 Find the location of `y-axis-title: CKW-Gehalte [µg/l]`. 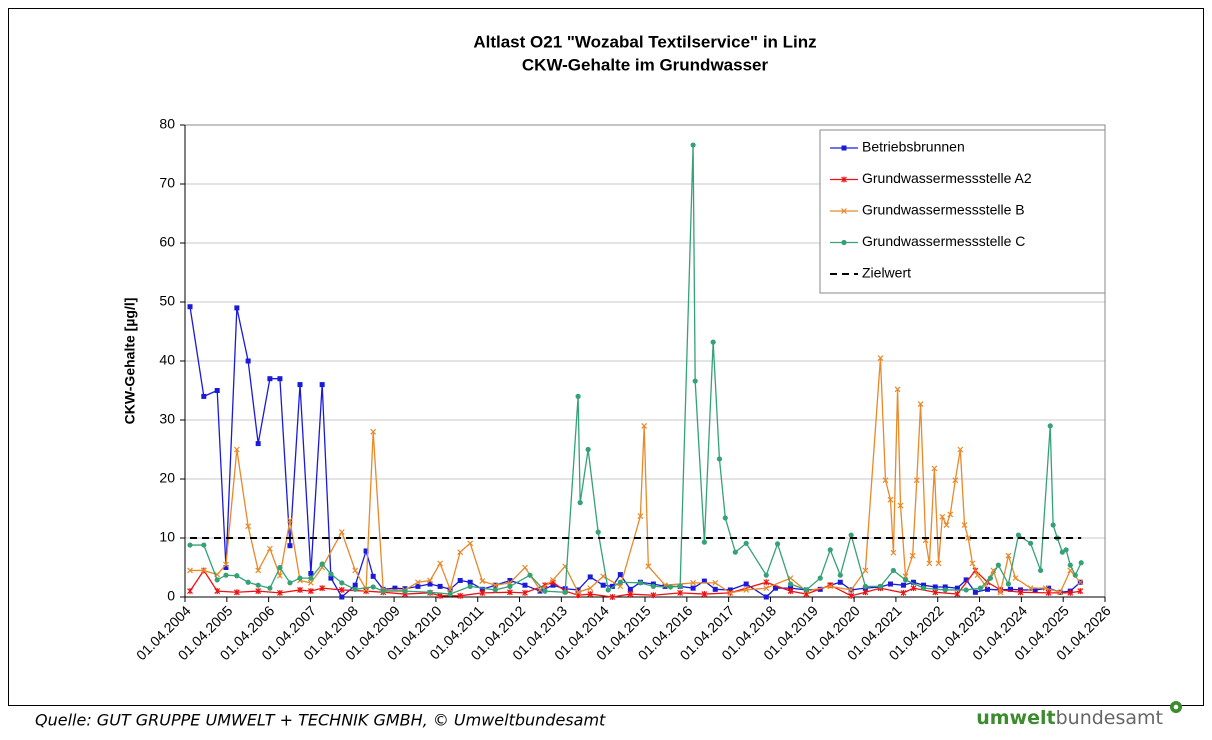

y-axis-title: CKW-Gehalte [µg/l] is located at coordinates (130, 361).